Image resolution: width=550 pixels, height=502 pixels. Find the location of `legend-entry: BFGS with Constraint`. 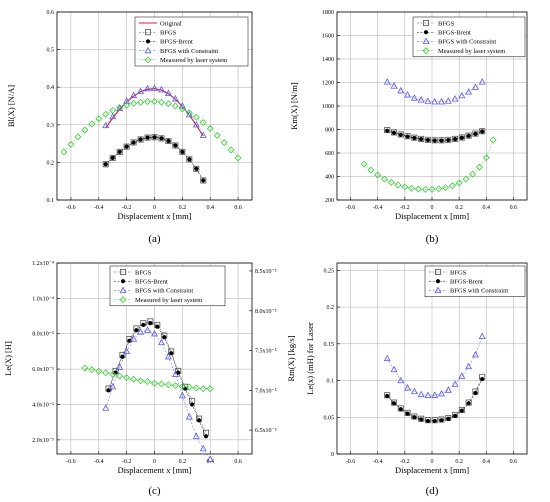

legend-entry: BFGS with Constraint is located at coordinates (467, 42).